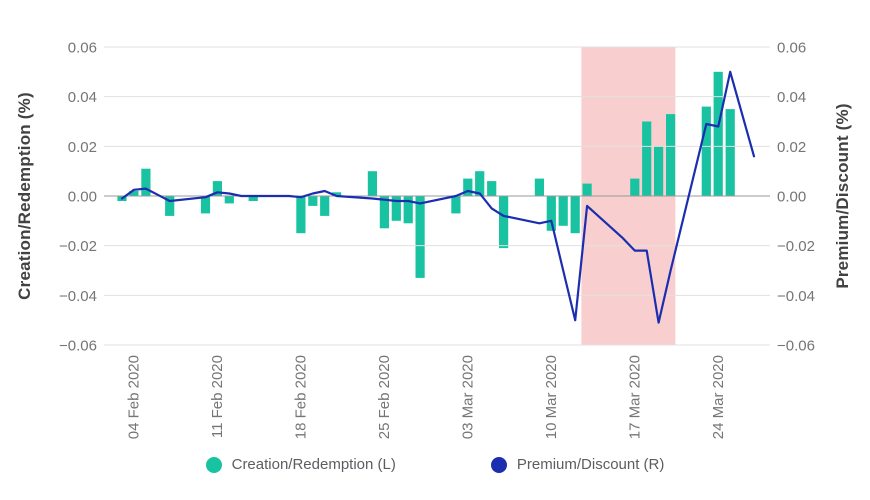  I want to click on svg-text: 24 Mar 2020, so click(718, 397).